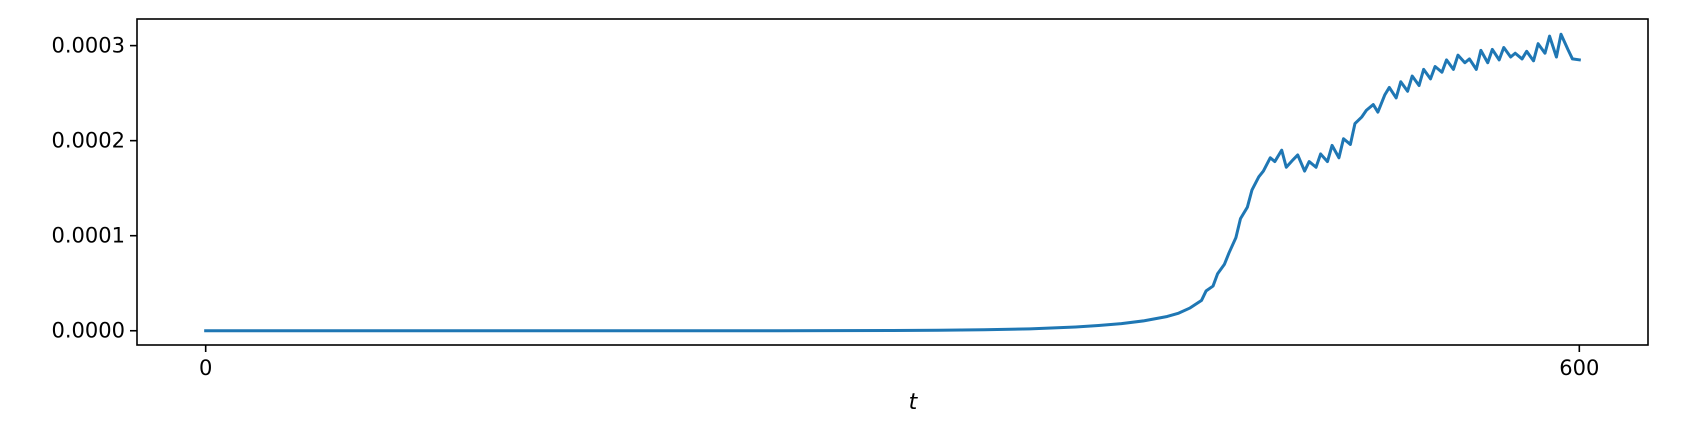 This screenshot has width=1706, height=434. I want to click on y-tick-label: 0.0001, so click(88, 236).